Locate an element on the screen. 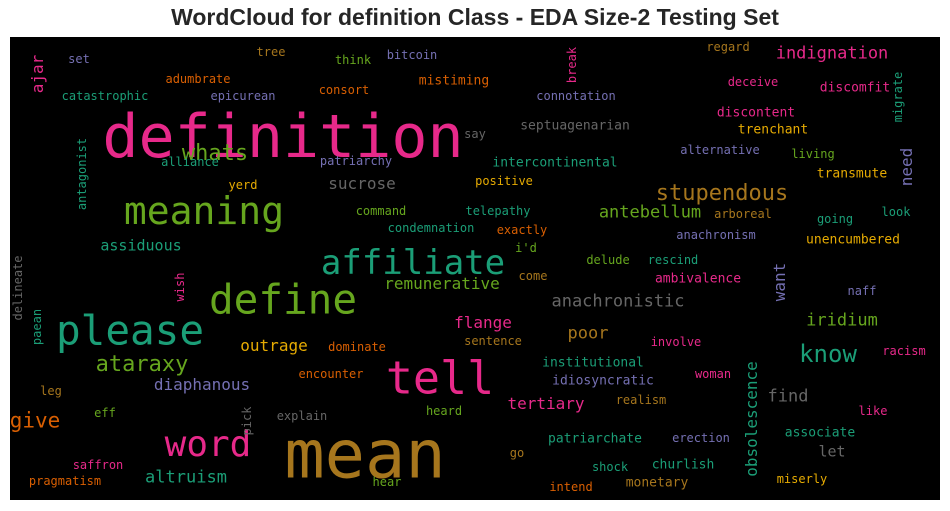  word-anachronism: anachronism is located at coordinates (716, 235).